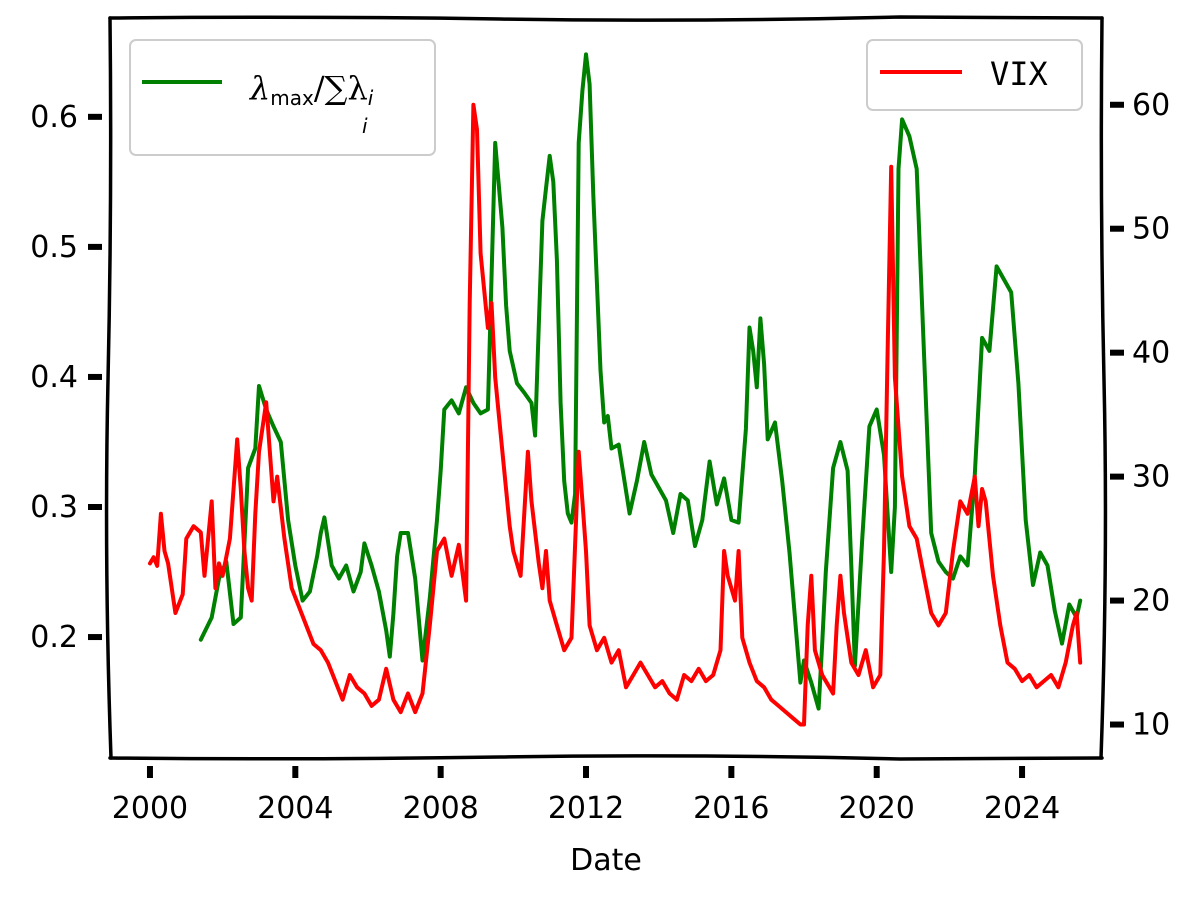 This screenshot has width=1200, height=904. I want to click on y-axis-right: 10 20 30 40 50 60, so click(1140, 415).